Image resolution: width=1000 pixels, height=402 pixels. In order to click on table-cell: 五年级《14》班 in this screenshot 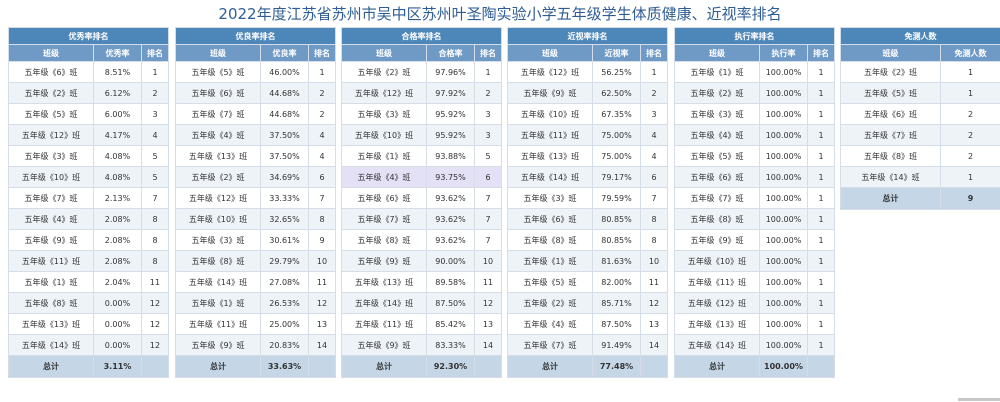, I will do `click(890, 177)`.